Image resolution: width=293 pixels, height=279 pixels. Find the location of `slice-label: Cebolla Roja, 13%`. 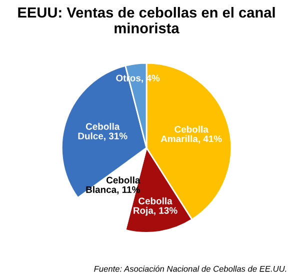

slice-label: Cebolla Roja, 13% is located at coordinates (156, 206).